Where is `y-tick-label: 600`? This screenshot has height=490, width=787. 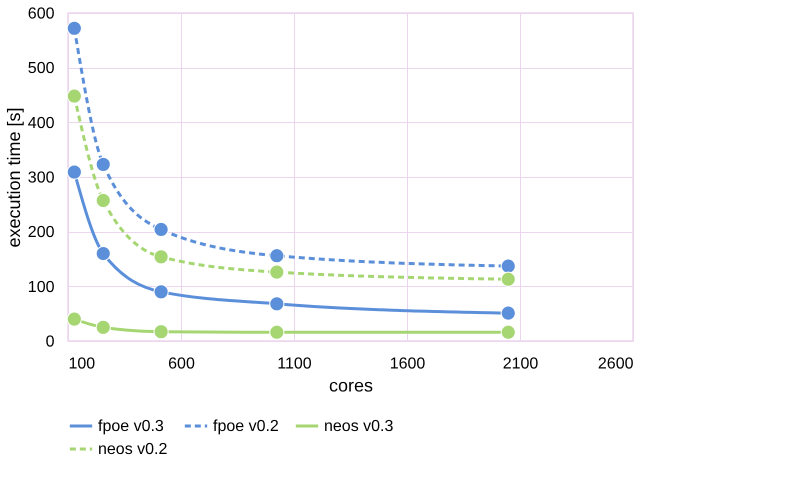
y-tick-label: 600 is located at coordinates (41, 14).